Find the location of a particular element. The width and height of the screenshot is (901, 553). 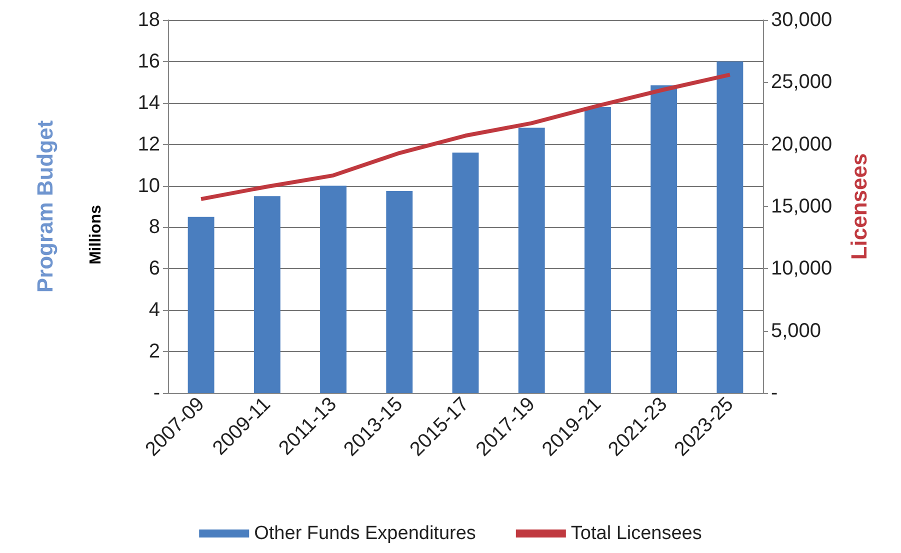

y2-axis-title: Licensees is located at coordinates (859, 206).